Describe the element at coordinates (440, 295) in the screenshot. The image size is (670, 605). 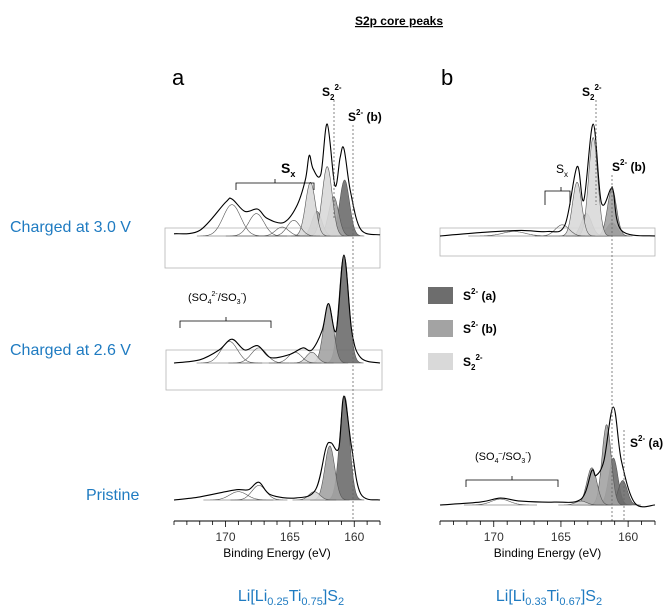
I see `legend-swatch-s2a` at that location.